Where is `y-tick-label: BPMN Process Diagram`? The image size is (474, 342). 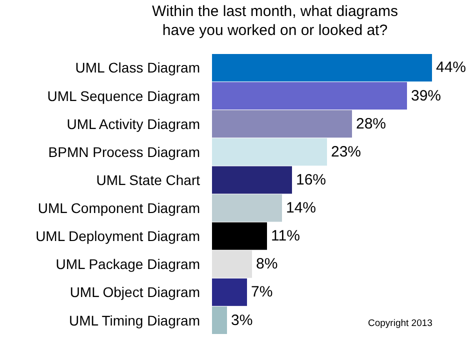 y-tick-label: BPMN Process Diagram is located at coordinates (124, 152).